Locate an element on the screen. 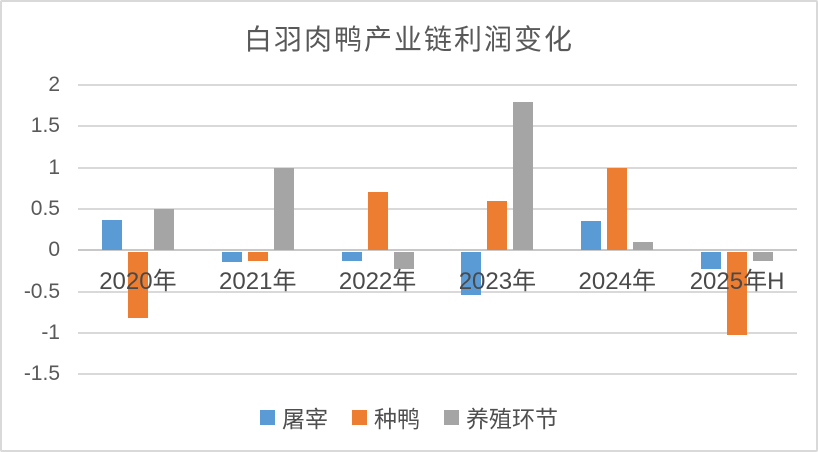  legend-label: 屠宰 is located at coordinates (305, 419).